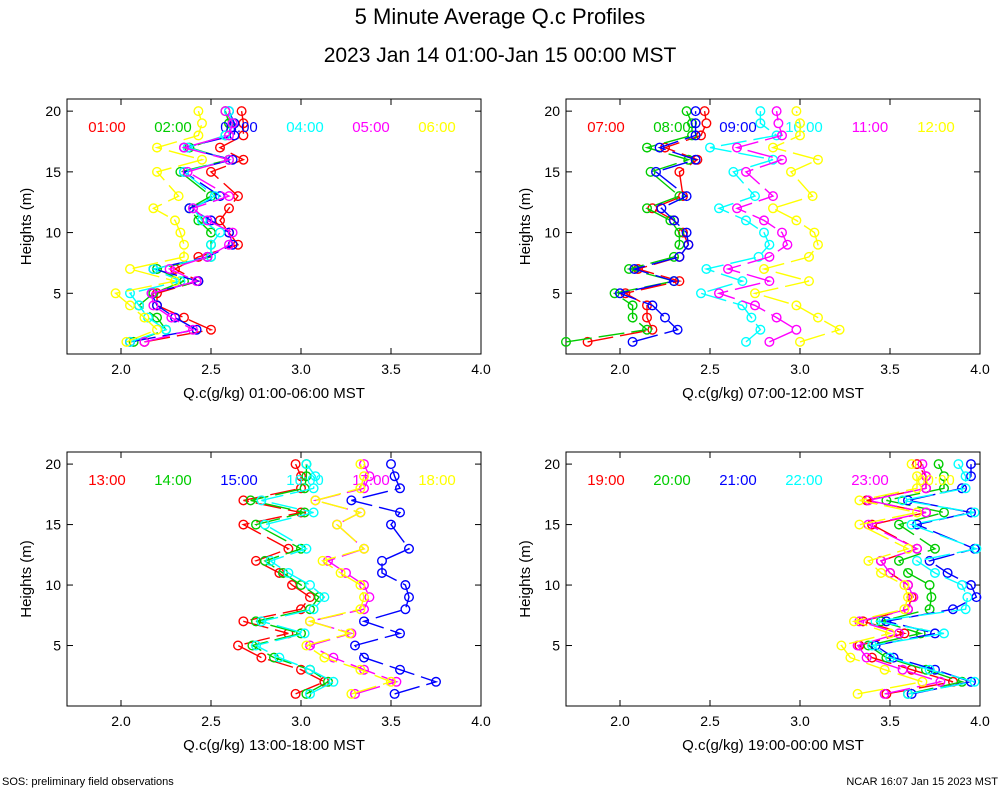  I want to click on legend-entry: 07:00, so click(606, 127).